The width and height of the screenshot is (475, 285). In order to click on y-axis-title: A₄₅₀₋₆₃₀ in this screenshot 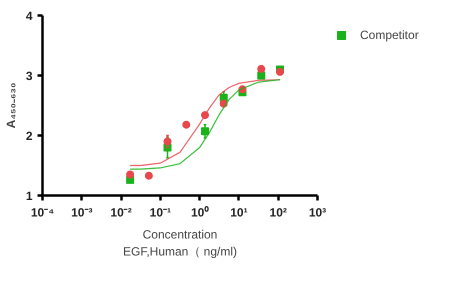, I will do `click(11, 105)`.